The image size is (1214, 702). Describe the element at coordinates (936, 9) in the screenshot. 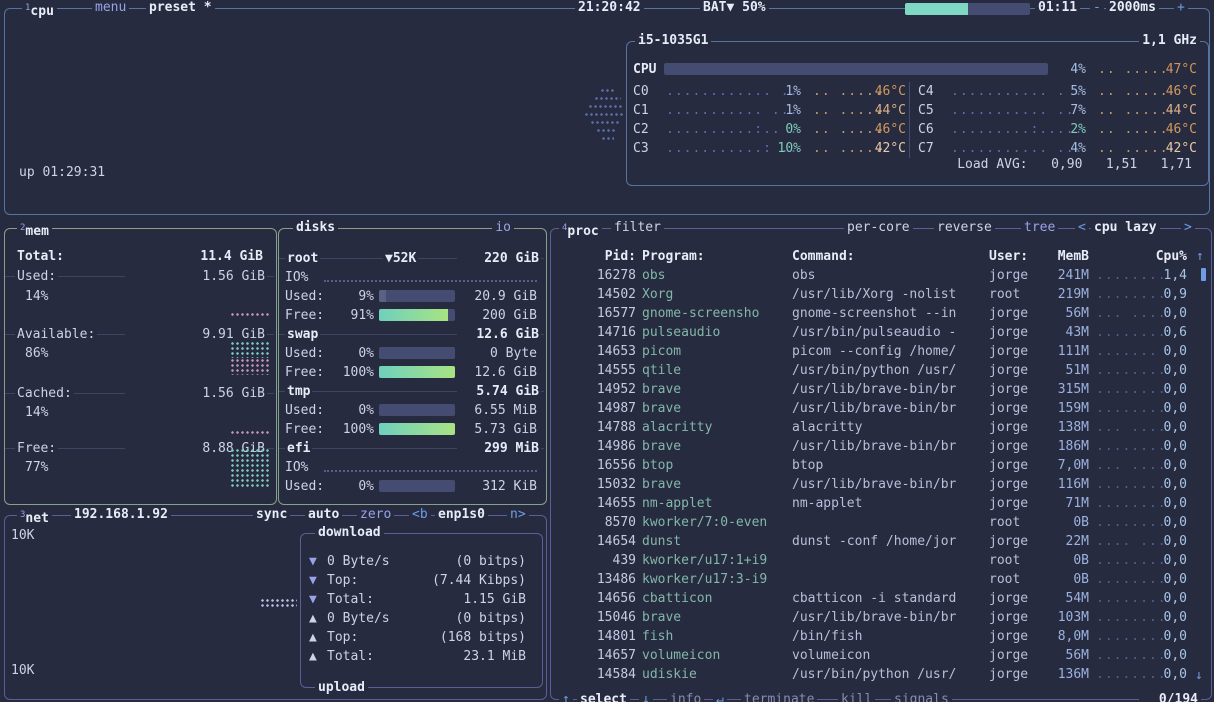

I see `battery-meter-fill` at that location.